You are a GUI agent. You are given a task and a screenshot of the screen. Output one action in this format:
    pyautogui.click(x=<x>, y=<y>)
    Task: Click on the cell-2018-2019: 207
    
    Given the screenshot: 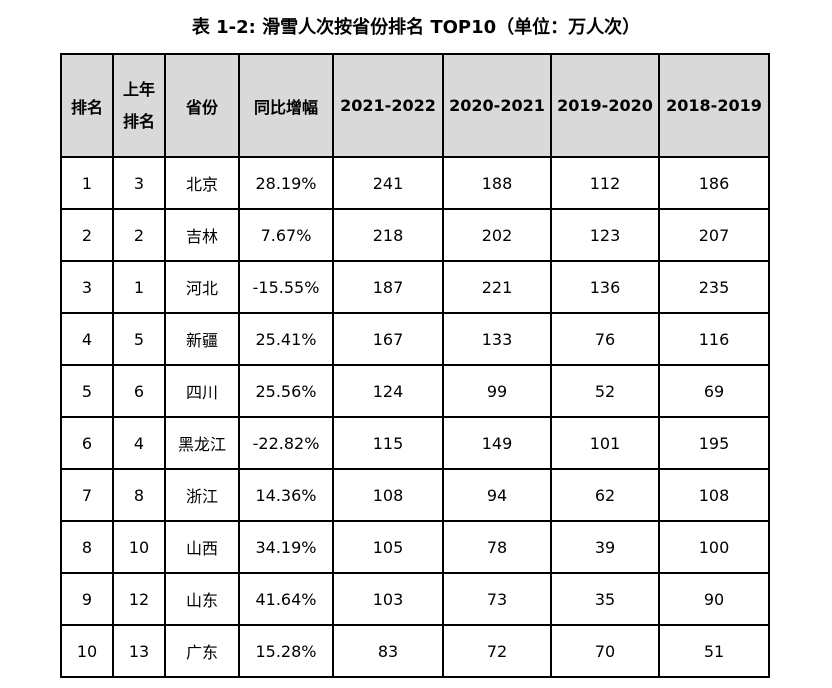 What is the action you would take?
    pyautogui.click(x=714, y=235)
    